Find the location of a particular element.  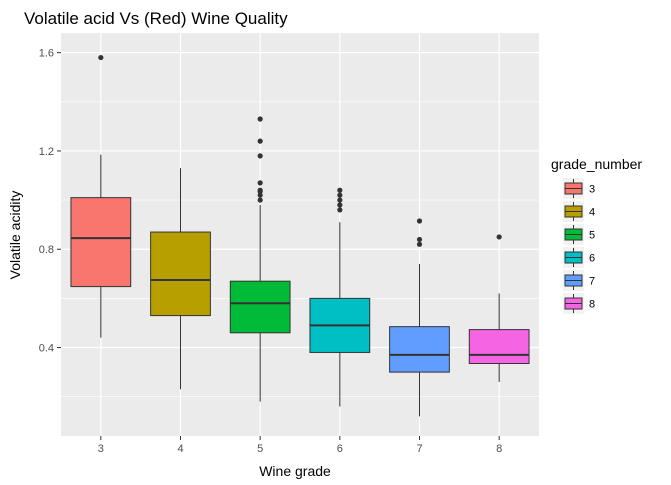

legend-label: 7 is located at coordinates (592, 282).